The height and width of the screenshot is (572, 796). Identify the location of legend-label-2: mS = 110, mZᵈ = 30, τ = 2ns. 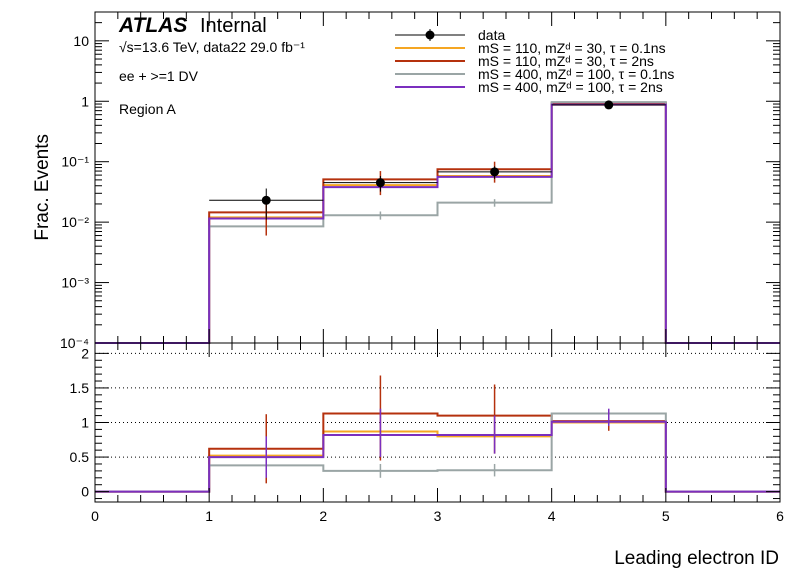
(566, 61).